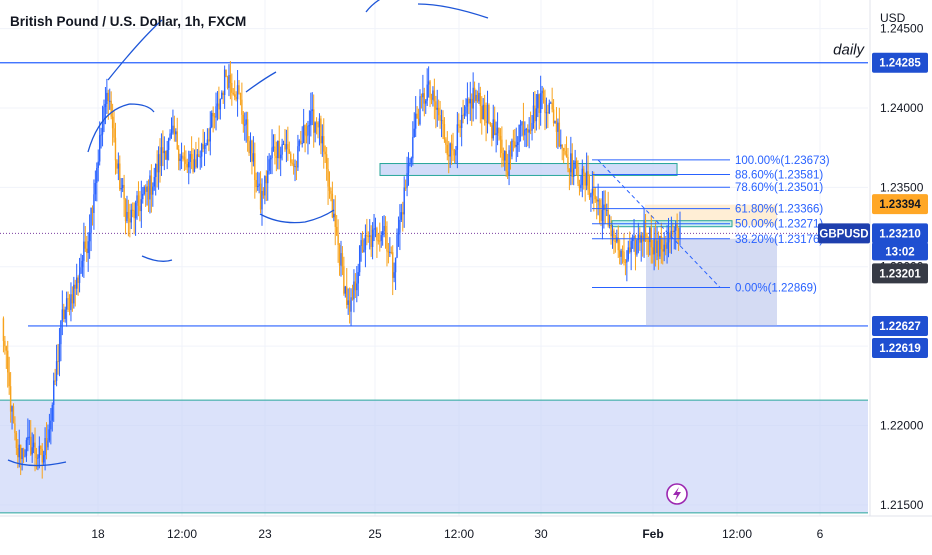 This screenshot has width=932, height=555. What do you see at coordinates (900, 64) in the screenshot?
I see `price-tag-label: 1.24285` at bounding box center [900, 64].